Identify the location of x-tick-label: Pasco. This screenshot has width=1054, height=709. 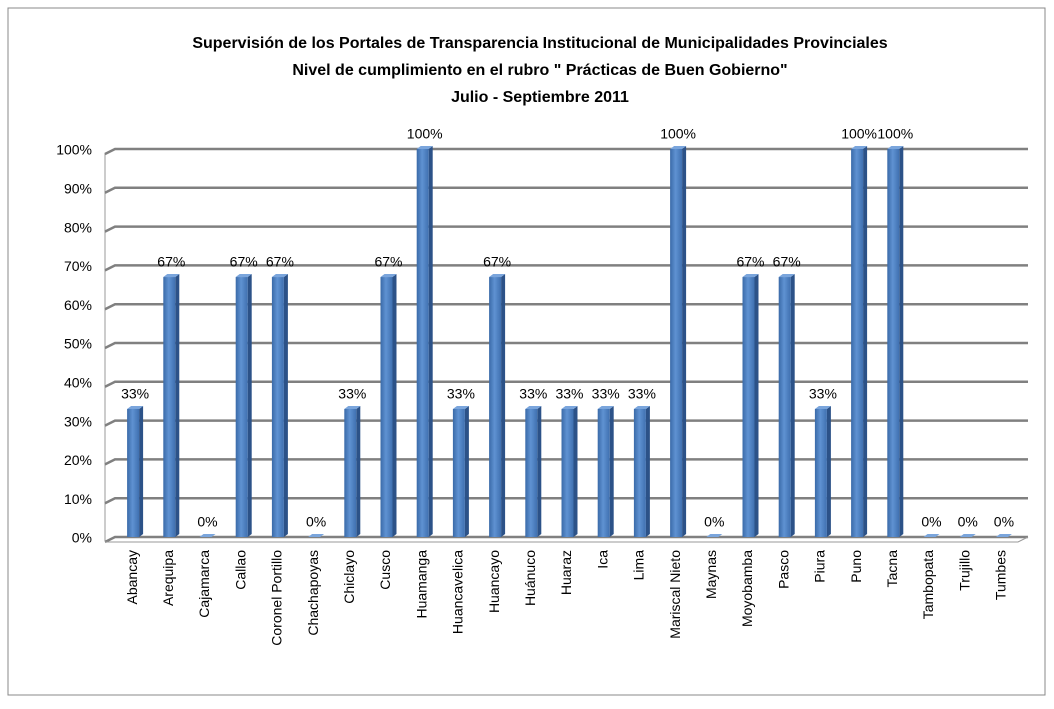
(783, 569).